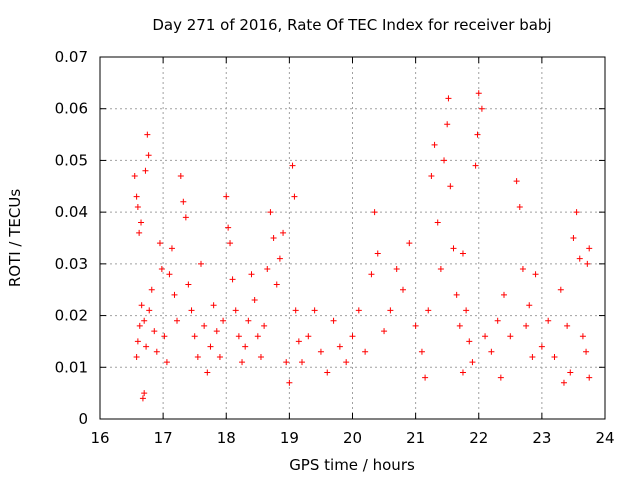 This screenshot has height=480, width=640. I want to click on x-tick-label: 22, so click(478, 438).